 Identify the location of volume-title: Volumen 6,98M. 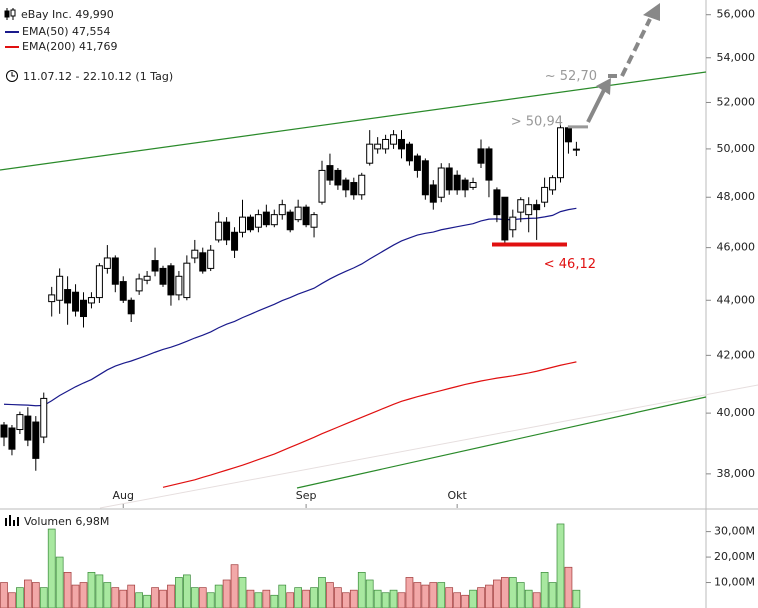
(66, 521).